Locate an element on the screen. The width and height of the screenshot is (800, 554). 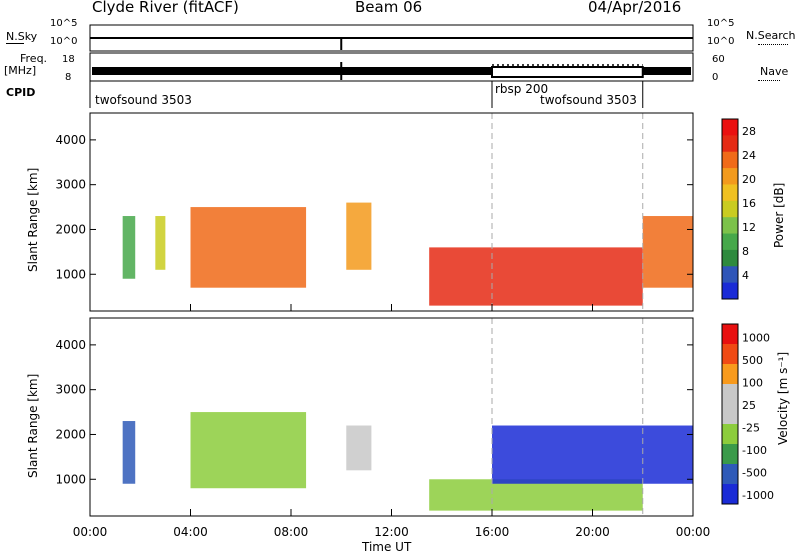
nsky-line is located at coordinates (15, 43).